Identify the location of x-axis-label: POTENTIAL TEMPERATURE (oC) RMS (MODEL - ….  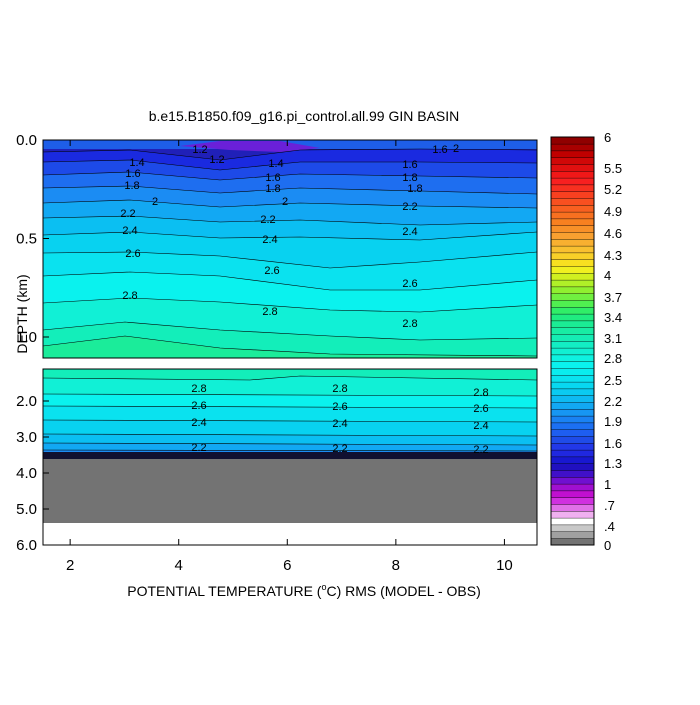
(304, 590).